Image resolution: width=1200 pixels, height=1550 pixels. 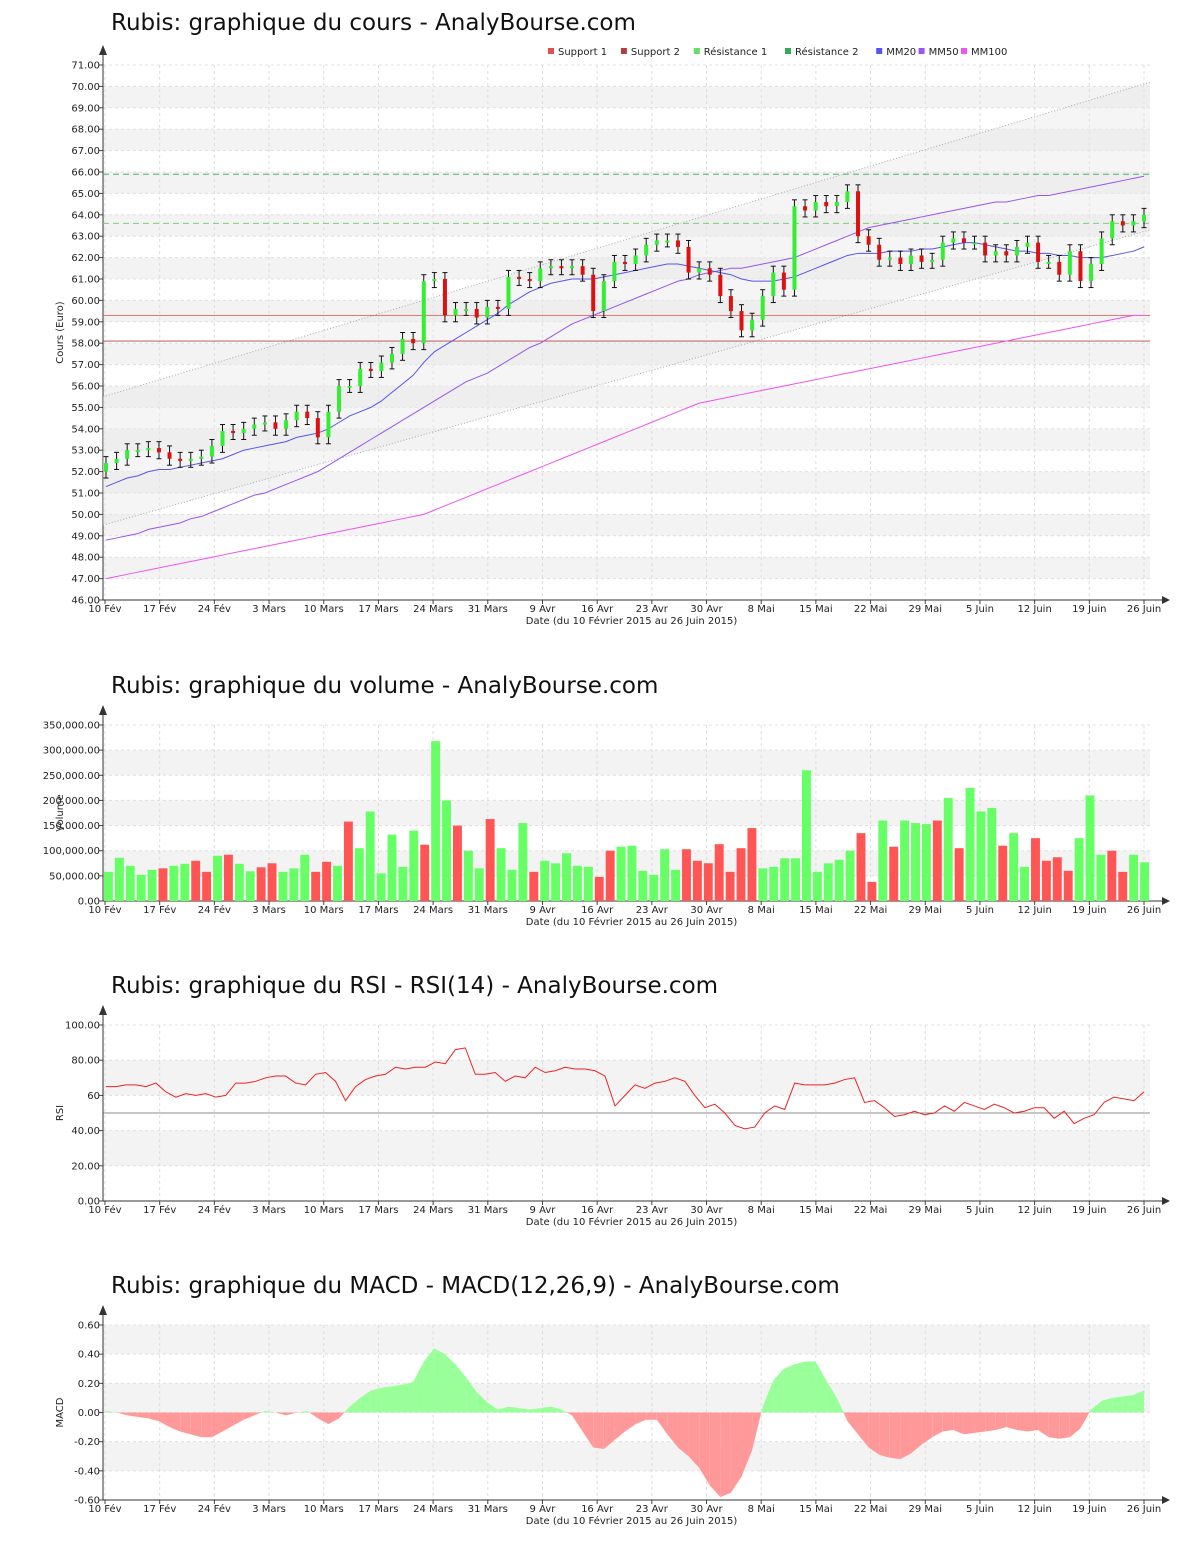 What do you see at coordinates (60, 332) in the screenshot?
I see `y-axis-label: Cours (Euro)` at bounding box center [60, 332].